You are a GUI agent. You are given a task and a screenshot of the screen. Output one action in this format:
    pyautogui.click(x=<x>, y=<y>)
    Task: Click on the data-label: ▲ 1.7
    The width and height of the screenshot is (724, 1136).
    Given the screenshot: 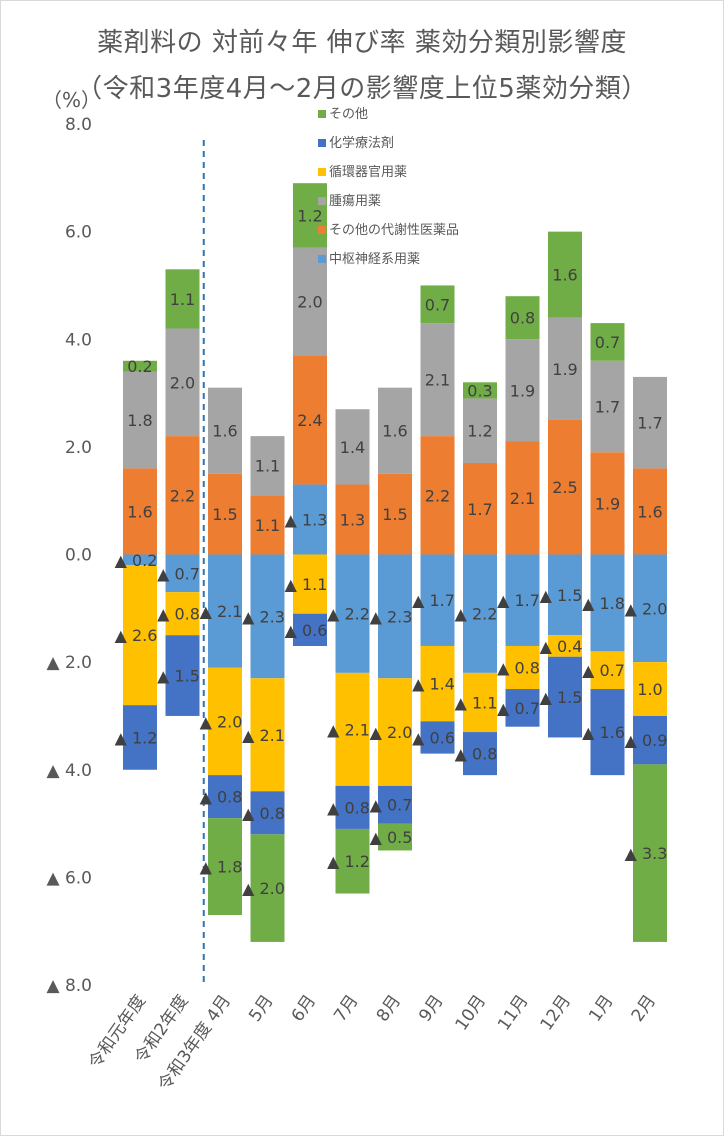 What is the action you would take?
    pyautogui.click(x=518, y=600)
    